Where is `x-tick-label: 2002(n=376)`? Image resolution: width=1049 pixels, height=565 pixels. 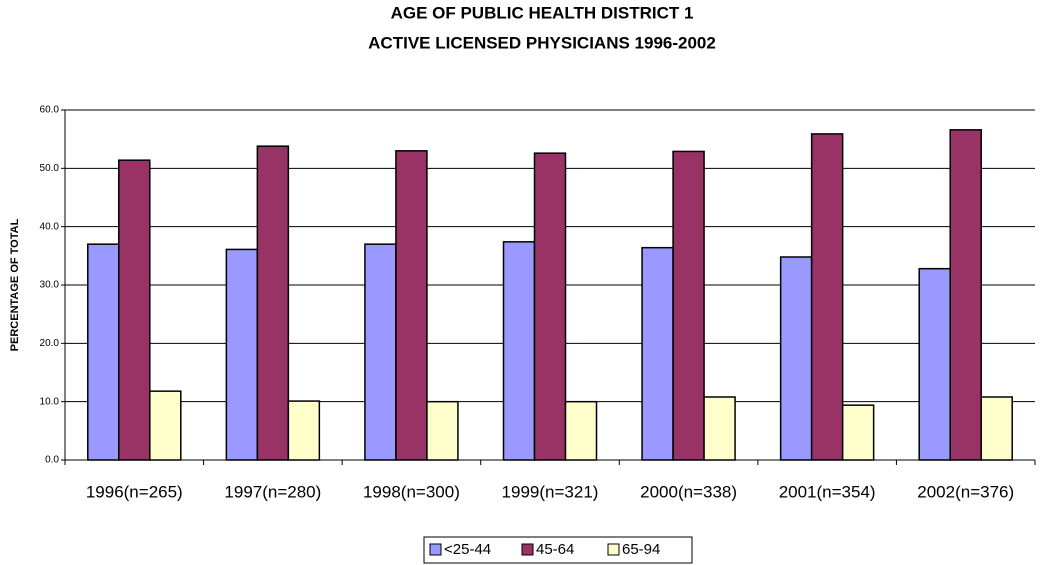
x-tick-label: 2002(n=376) is located at coordinates (965, 491).